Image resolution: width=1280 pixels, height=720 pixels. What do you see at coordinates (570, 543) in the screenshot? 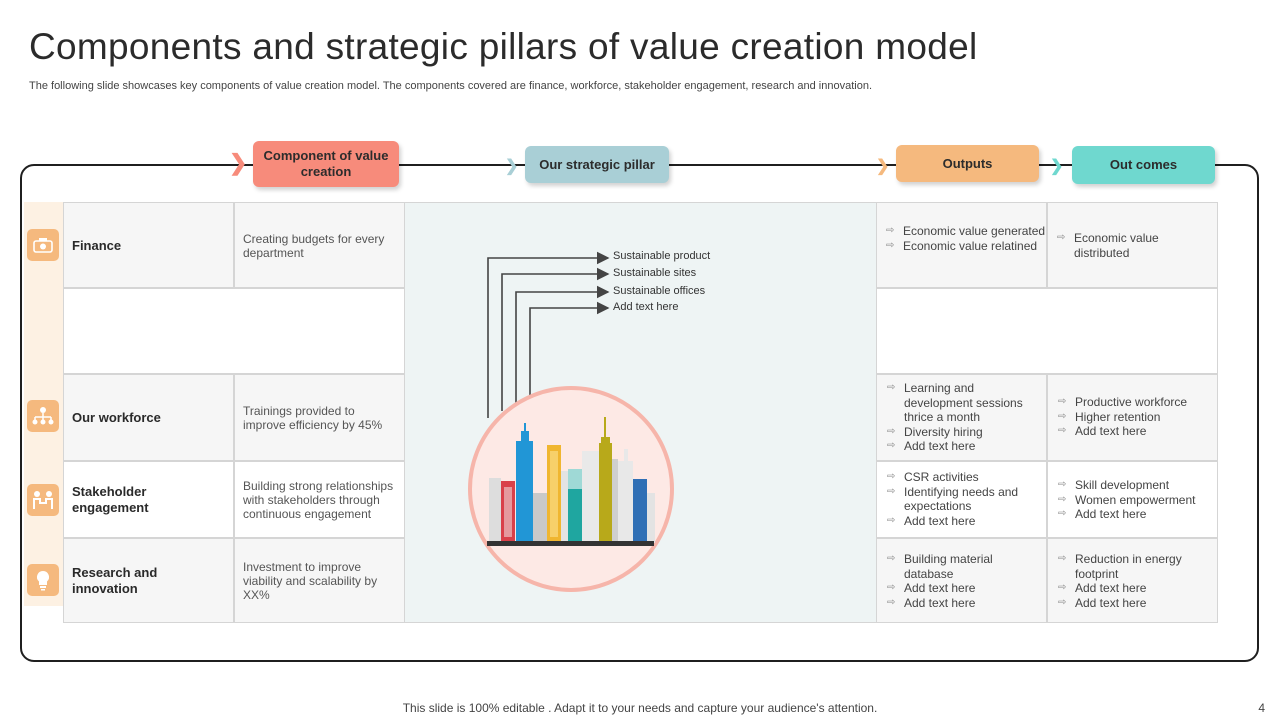
I see `city-ground` at bounding box center [570, 543].